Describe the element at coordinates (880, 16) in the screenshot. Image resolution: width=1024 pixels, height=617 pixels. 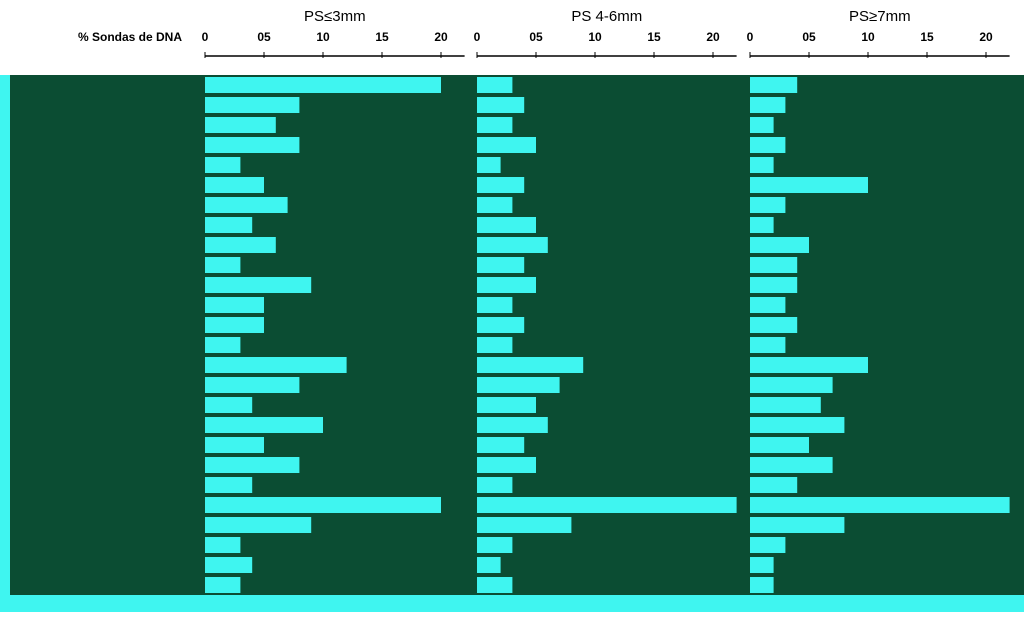
I see `panel-title: PS≥7mm` at that location.